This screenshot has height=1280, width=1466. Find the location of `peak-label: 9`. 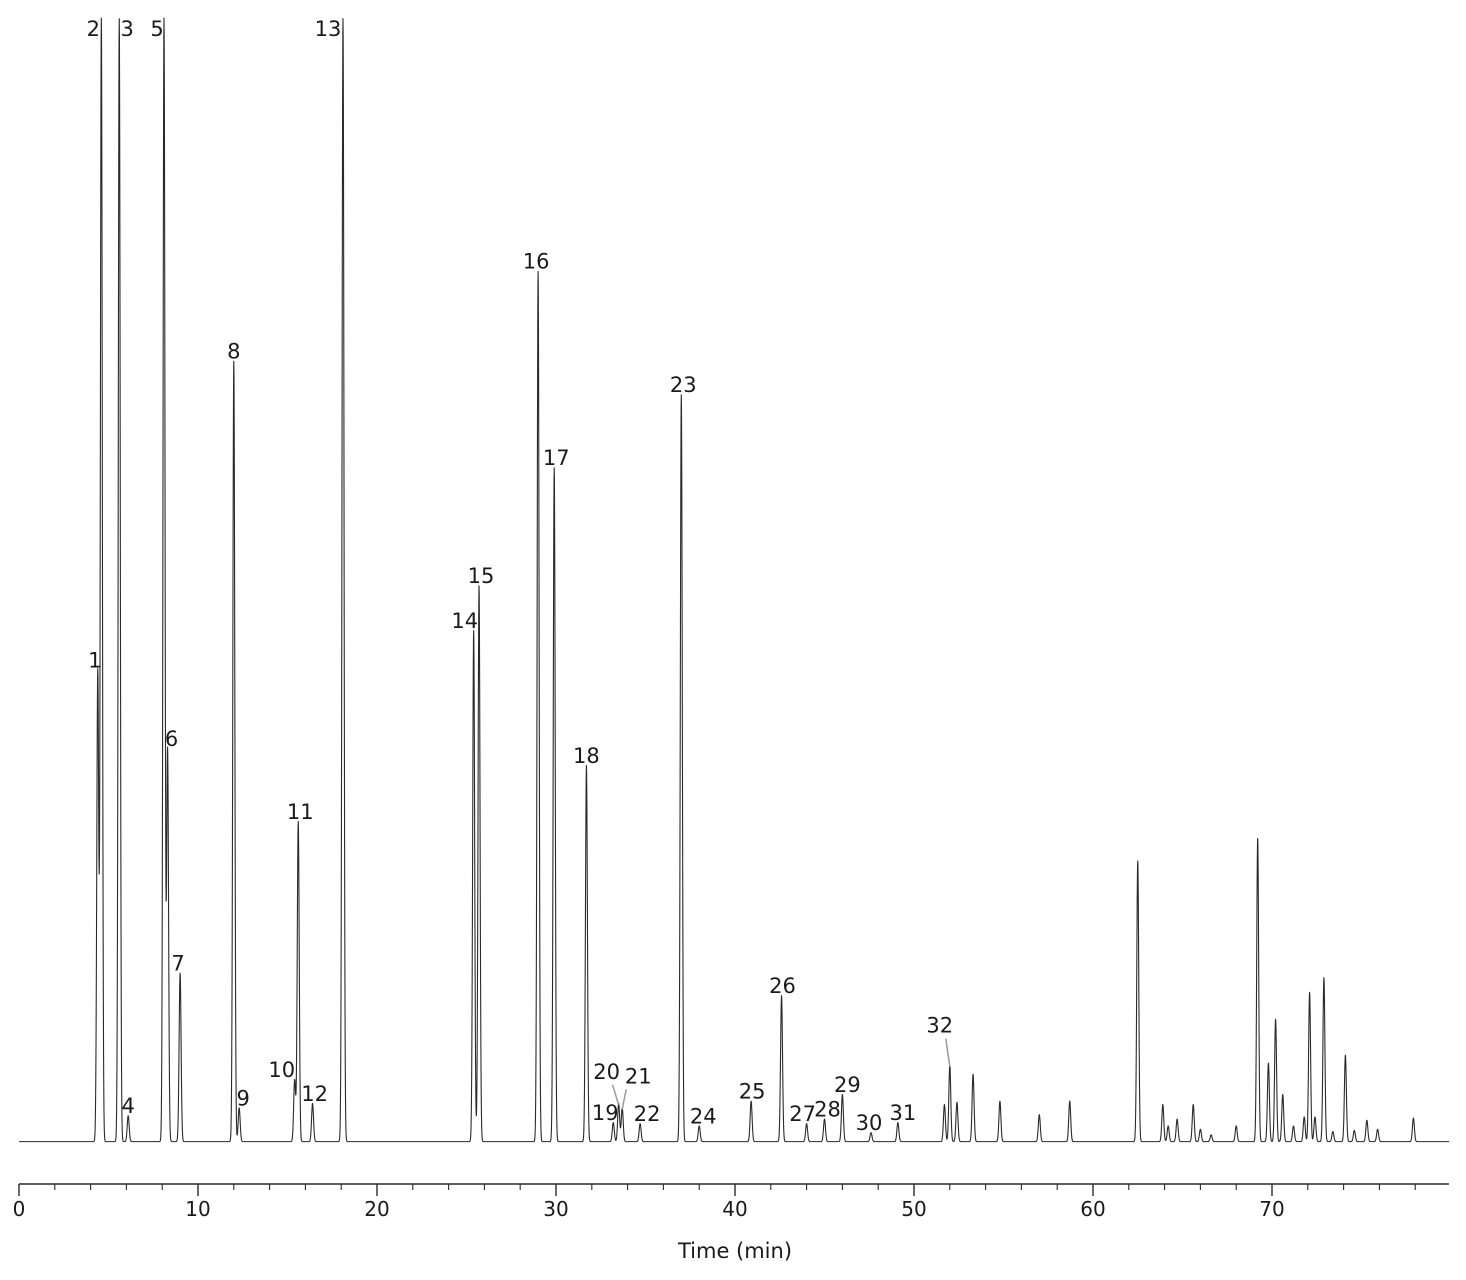

peak-label: 9 is located at coordinates (243, 1098).